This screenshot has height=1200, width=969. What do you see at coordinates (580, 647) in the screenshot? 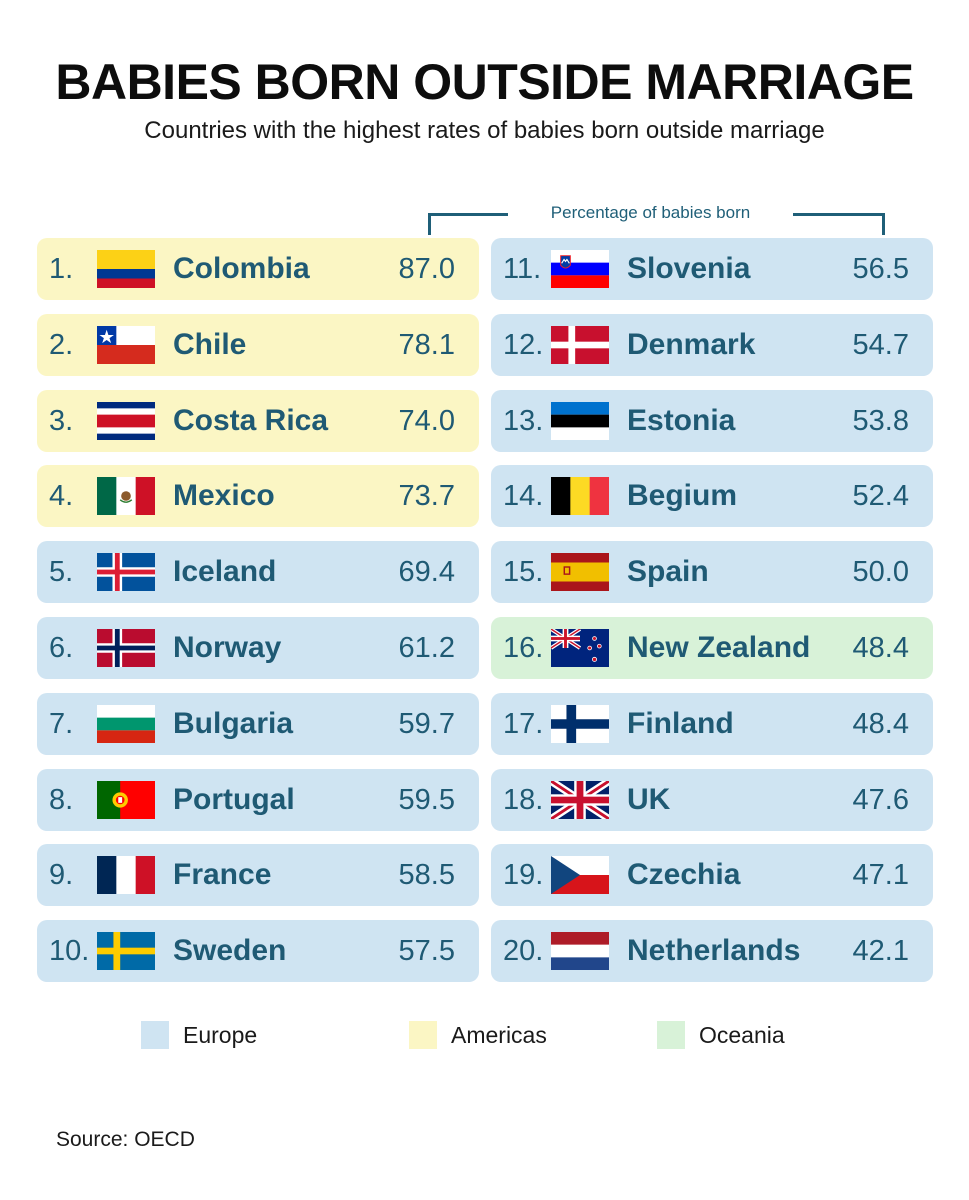
I see `new-zealand-flag-icon` at bounding box center [580, 647].